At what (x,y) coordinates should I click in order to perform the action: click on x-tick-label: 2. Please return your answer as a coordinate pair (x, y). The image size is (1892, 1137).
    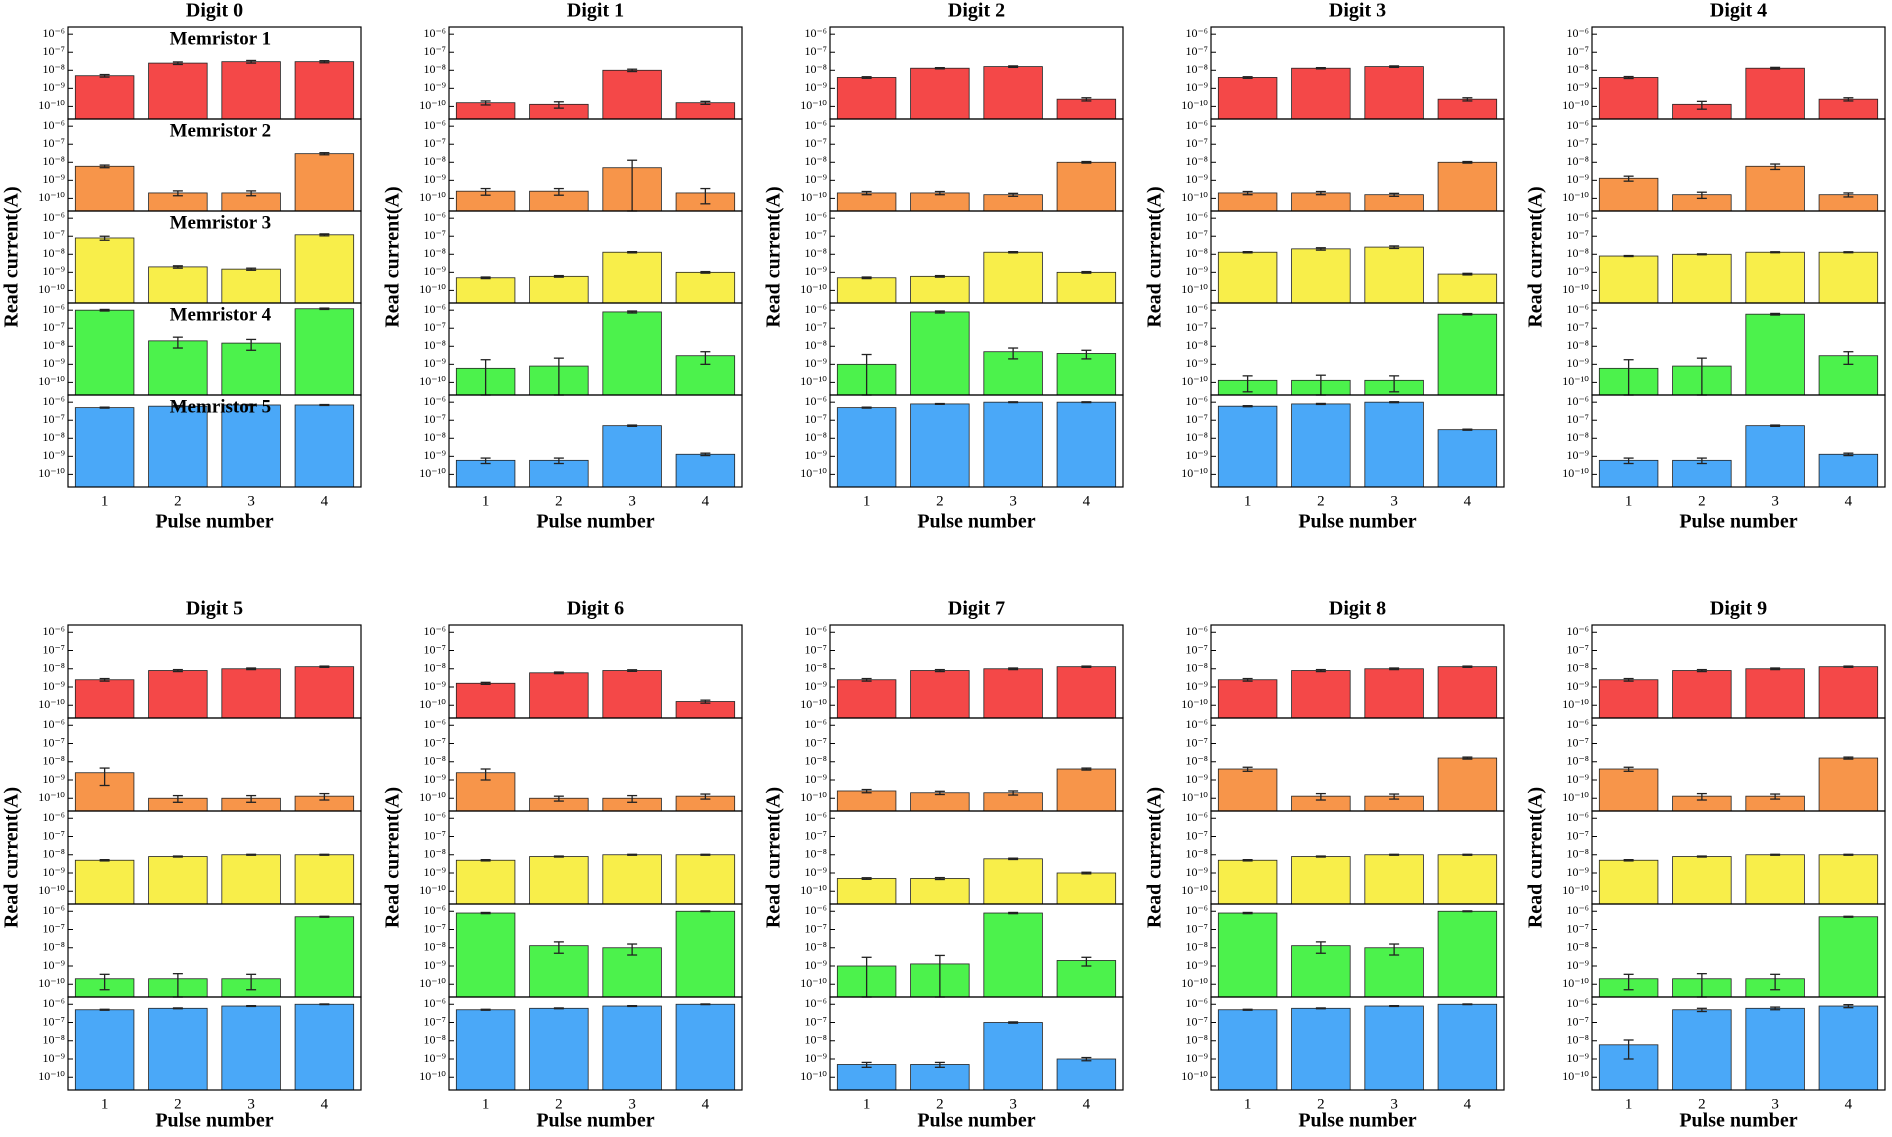
    Looking at the image, I should click on (1702, 501).